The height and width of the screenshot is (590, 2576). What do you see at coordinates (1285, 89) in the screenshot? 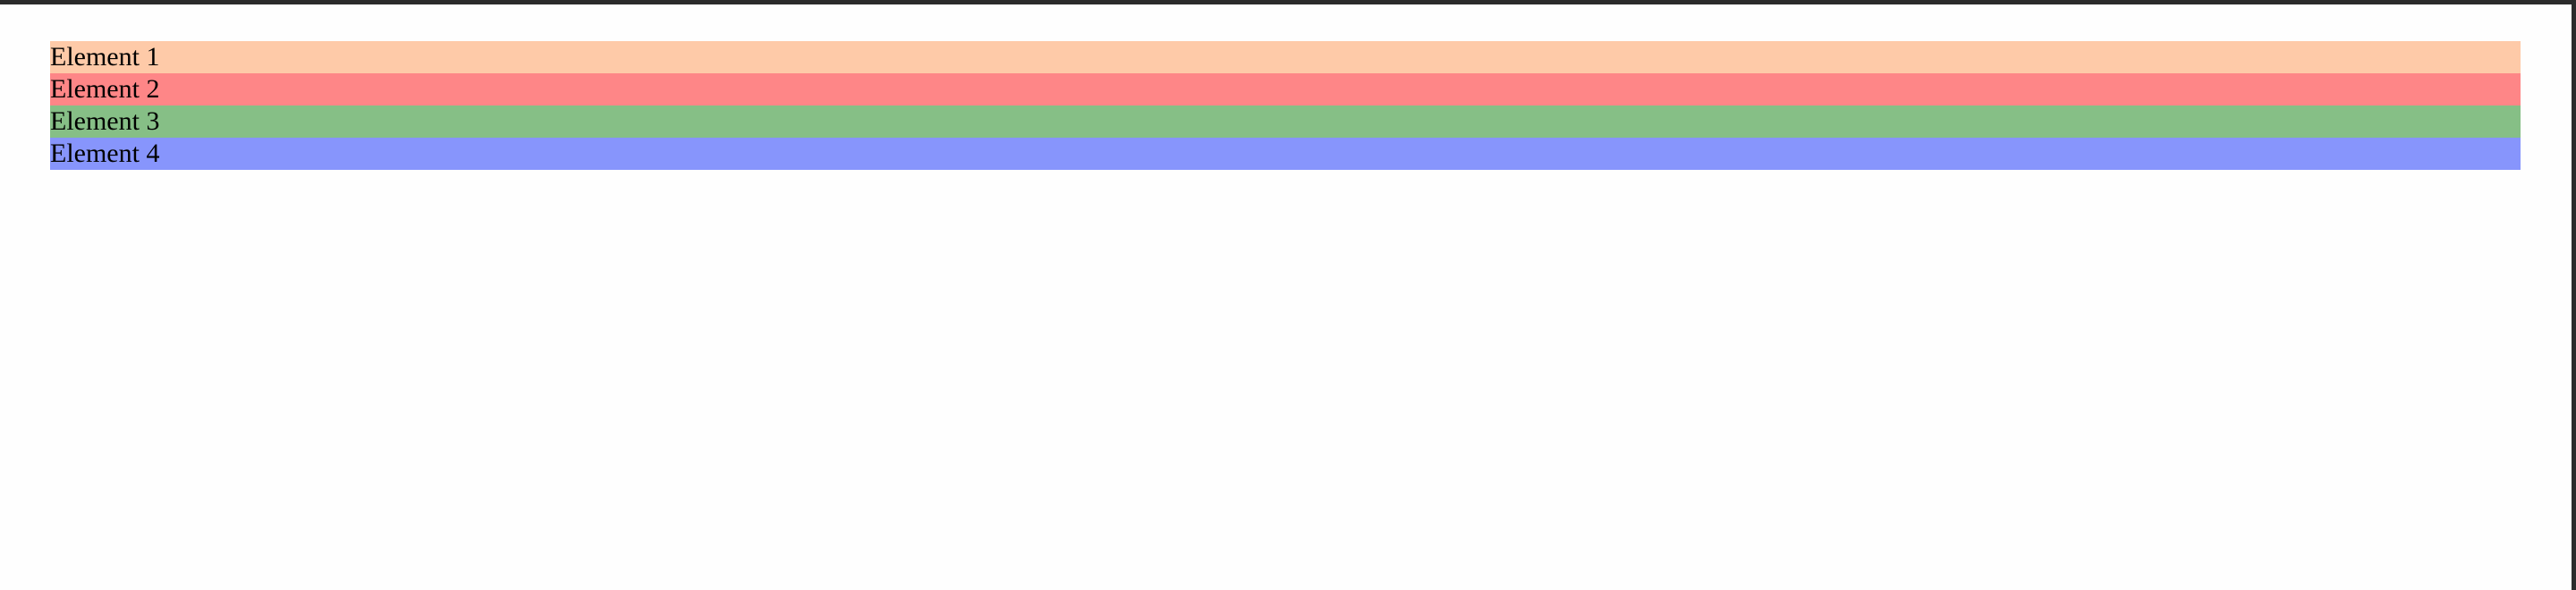
I see `element-row-2: Element 2` at bounding box center [1285, 89].